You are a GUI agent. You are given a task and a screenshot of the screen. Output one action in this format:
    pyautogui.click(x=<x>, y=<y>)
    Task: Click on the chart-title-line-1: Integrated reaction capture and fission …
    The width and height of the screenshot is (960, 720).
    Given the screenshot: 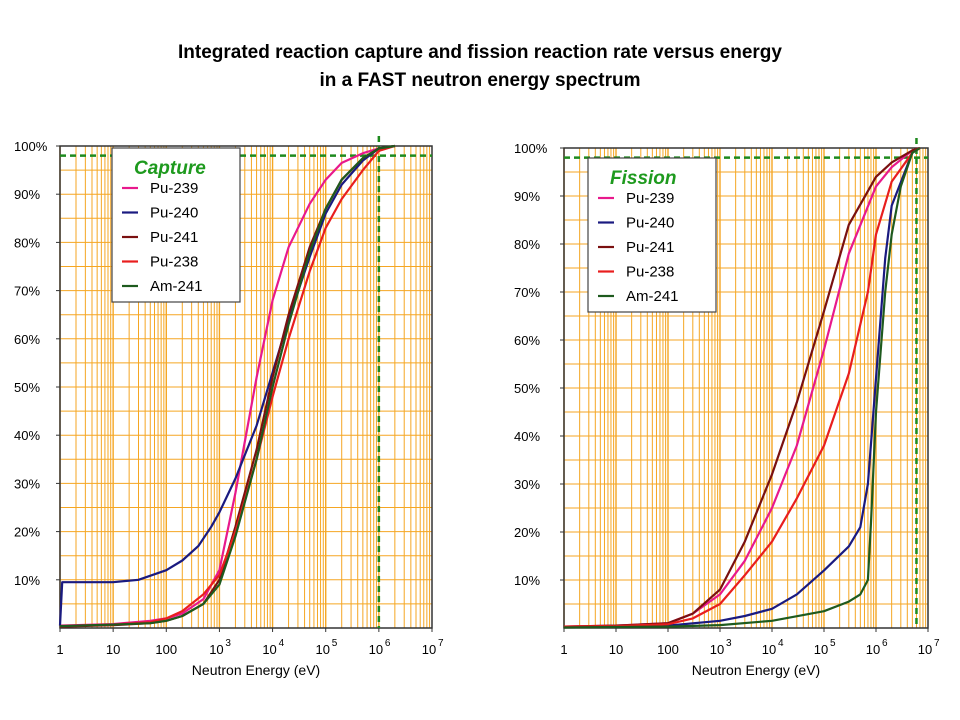 What is the action you would take?
    pyautogui.click(x=480, y=52)
    